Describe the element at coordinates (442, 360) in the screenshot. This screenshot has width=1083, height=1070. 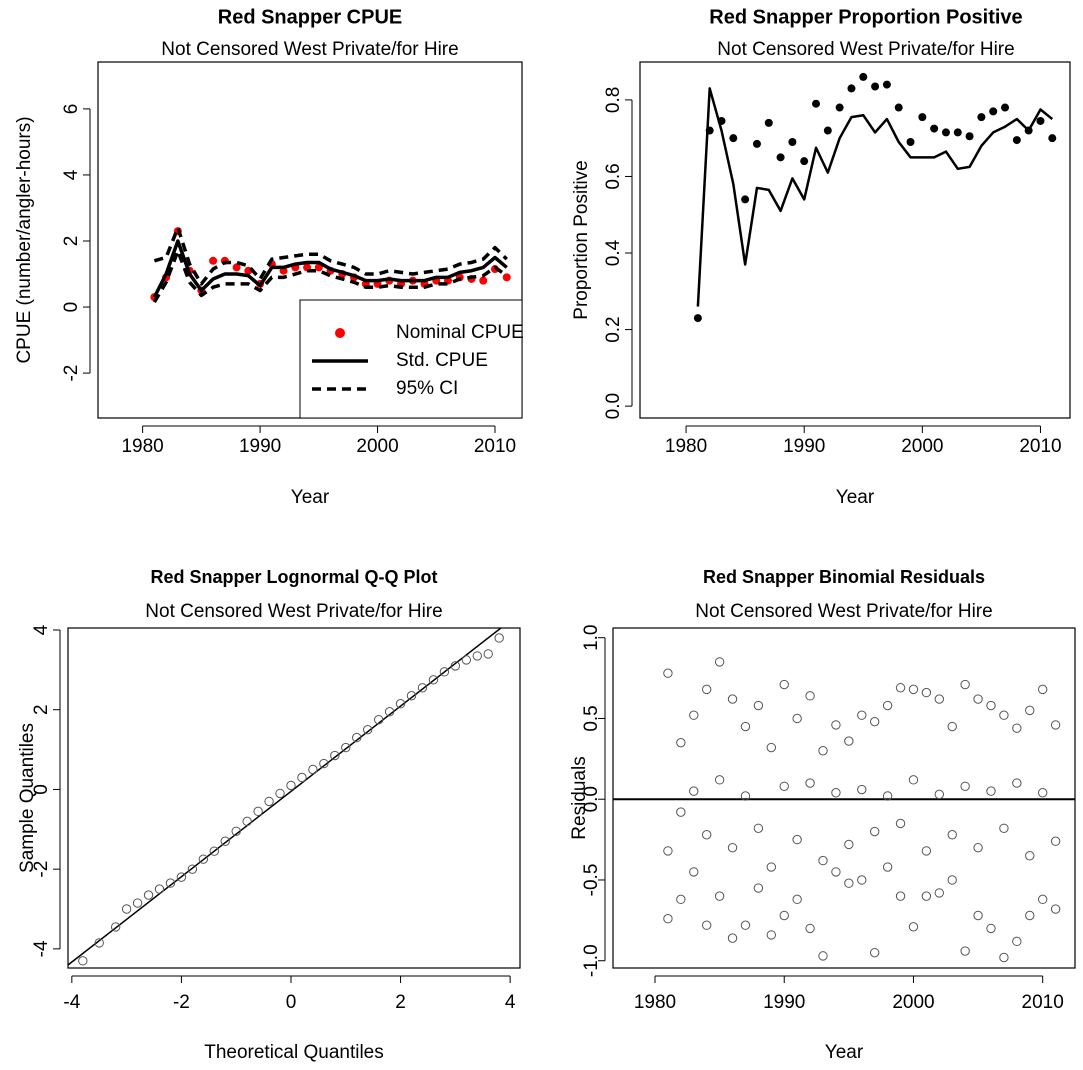
I see `legend-label: Std. CPUE` at that location.